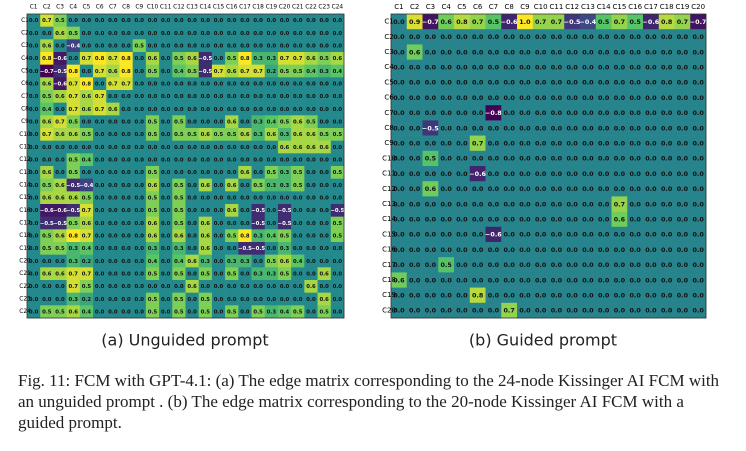 The height and width of the screenshot is (451, 746). What do you see at coordinates (192, 8) in the screenshot?
I see `column-label: C13` at bounding box center [192, 8].